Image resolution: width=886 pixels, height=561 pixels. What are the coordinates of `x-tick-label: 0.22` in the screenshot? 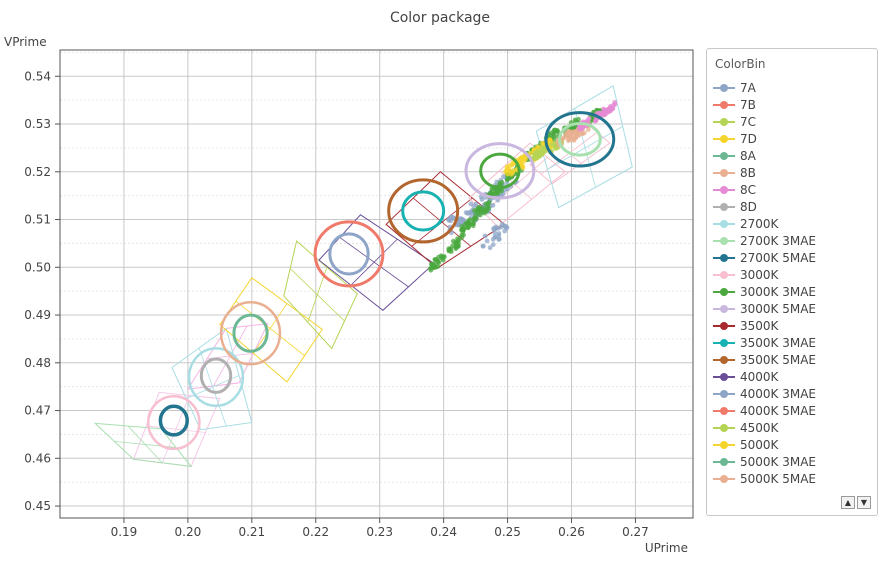 It's located at (315, 532).